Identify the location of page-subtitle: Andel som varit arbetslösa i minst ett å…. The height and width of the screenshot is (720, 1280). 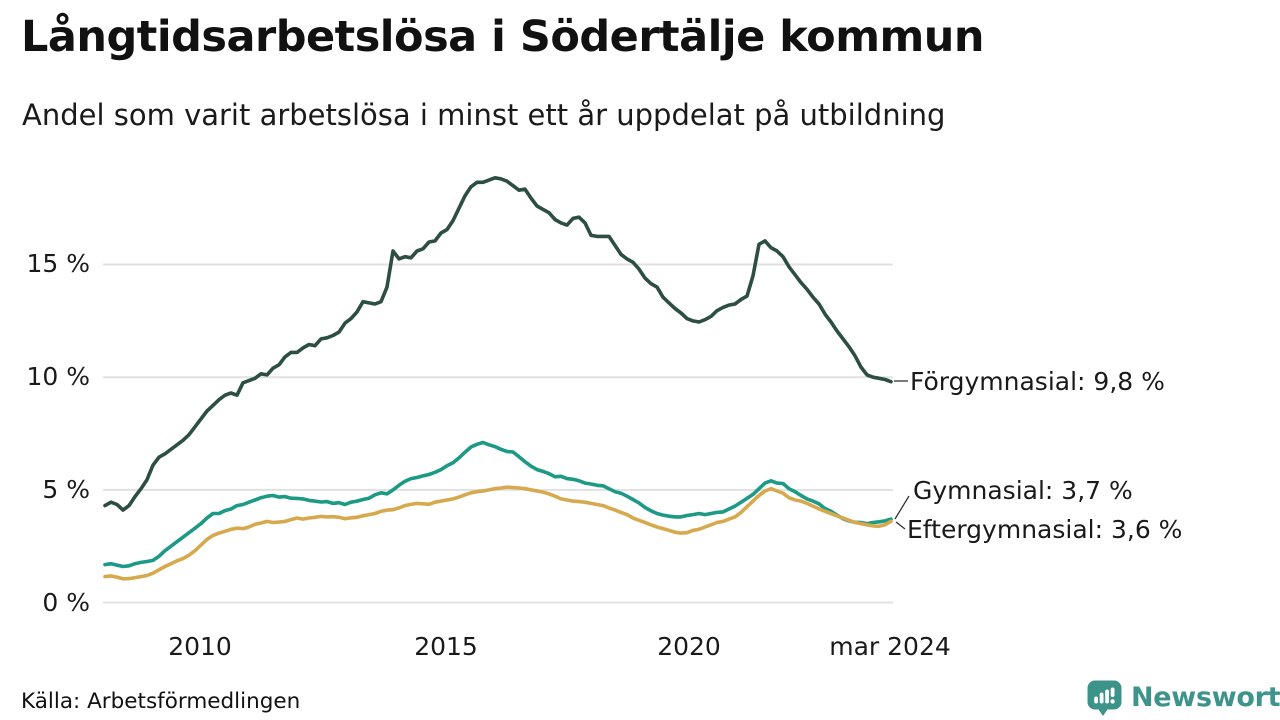
(484, 115).